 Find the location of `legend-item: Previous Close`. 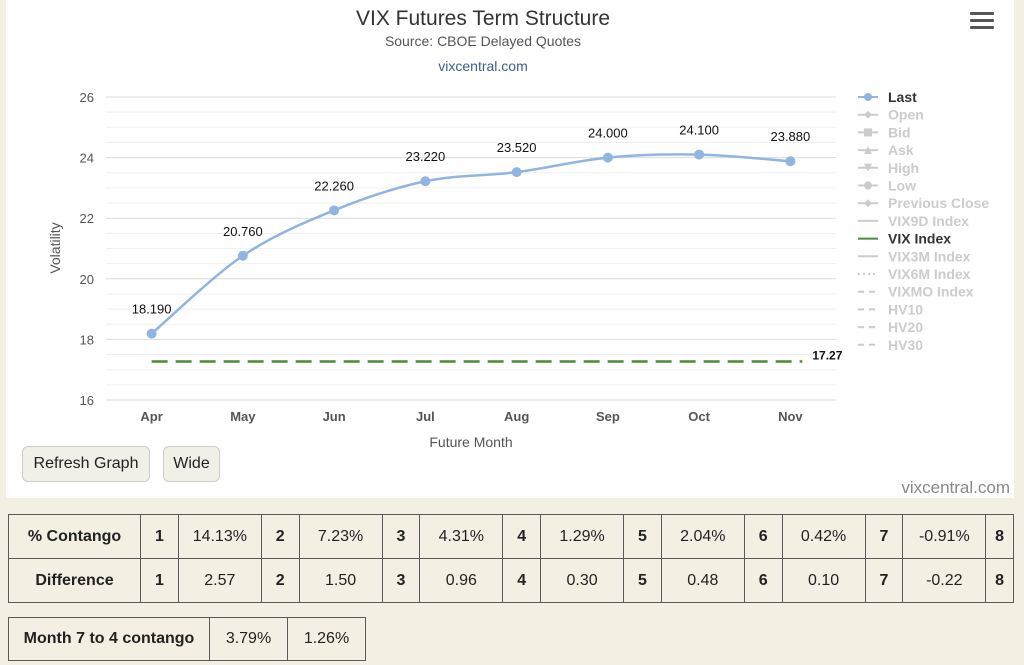

legend-item: Previous Close is located at coordinates (923, 203).